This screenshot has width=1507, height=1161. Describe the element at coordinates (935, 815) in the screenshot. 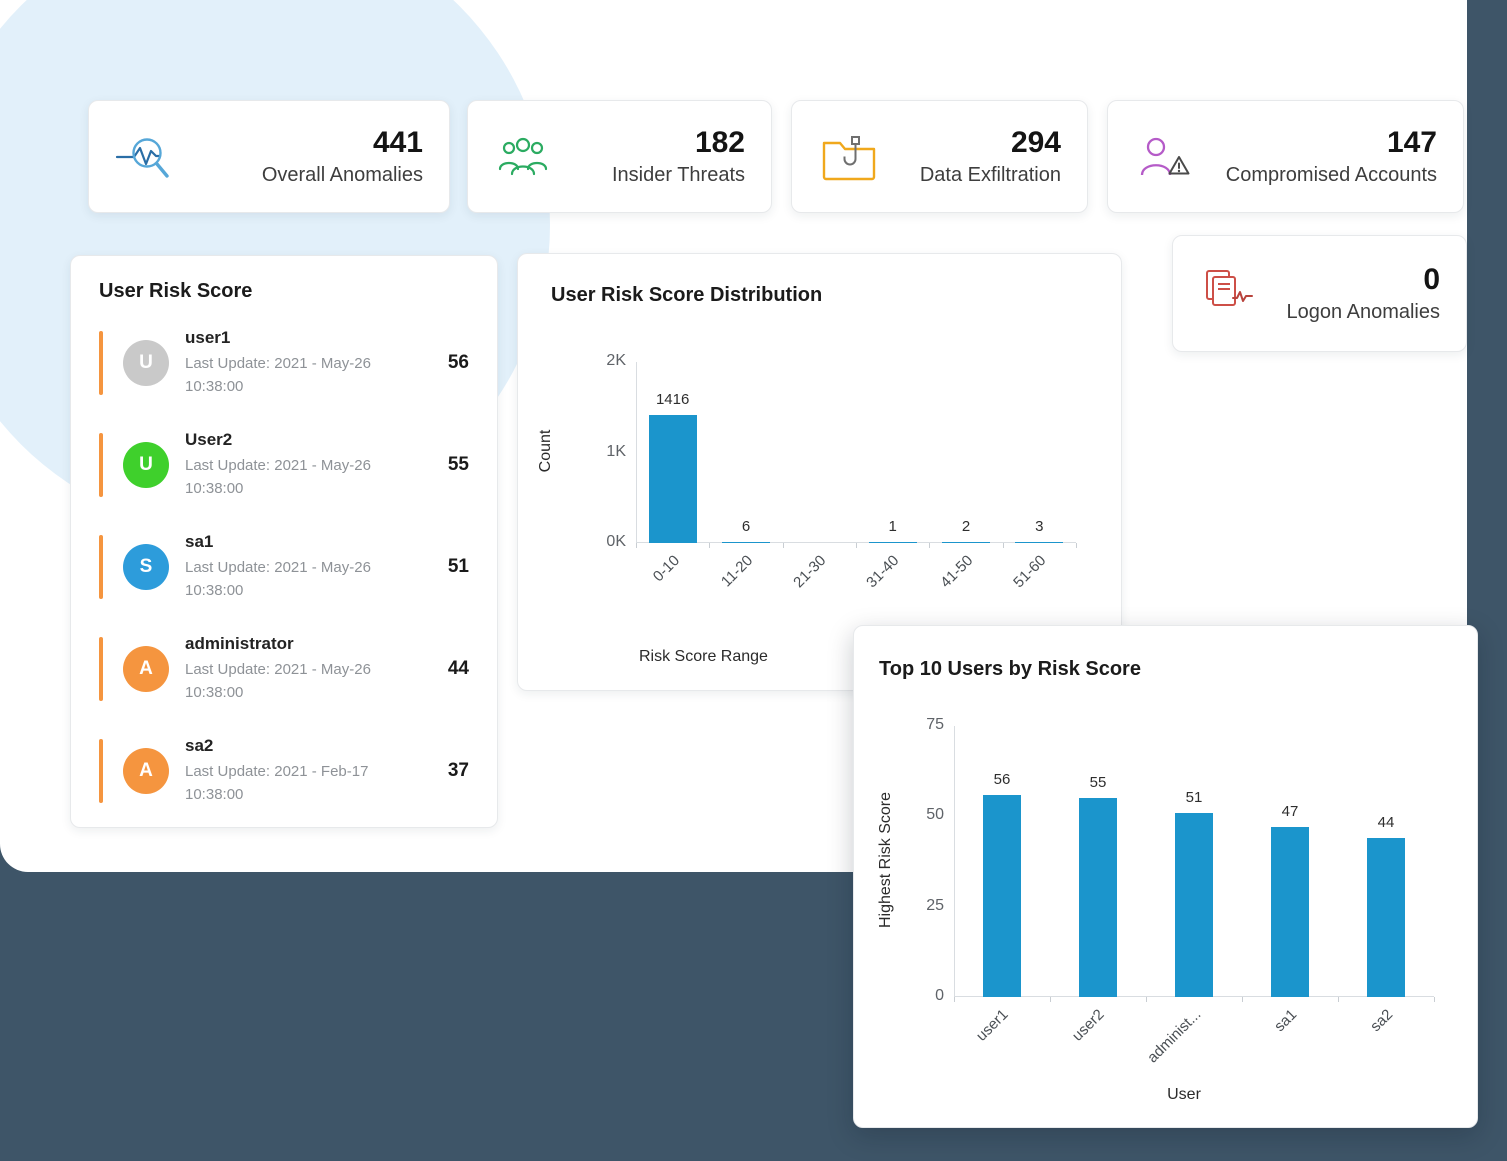

I see `y-axis-tick-label: 50` at that location.